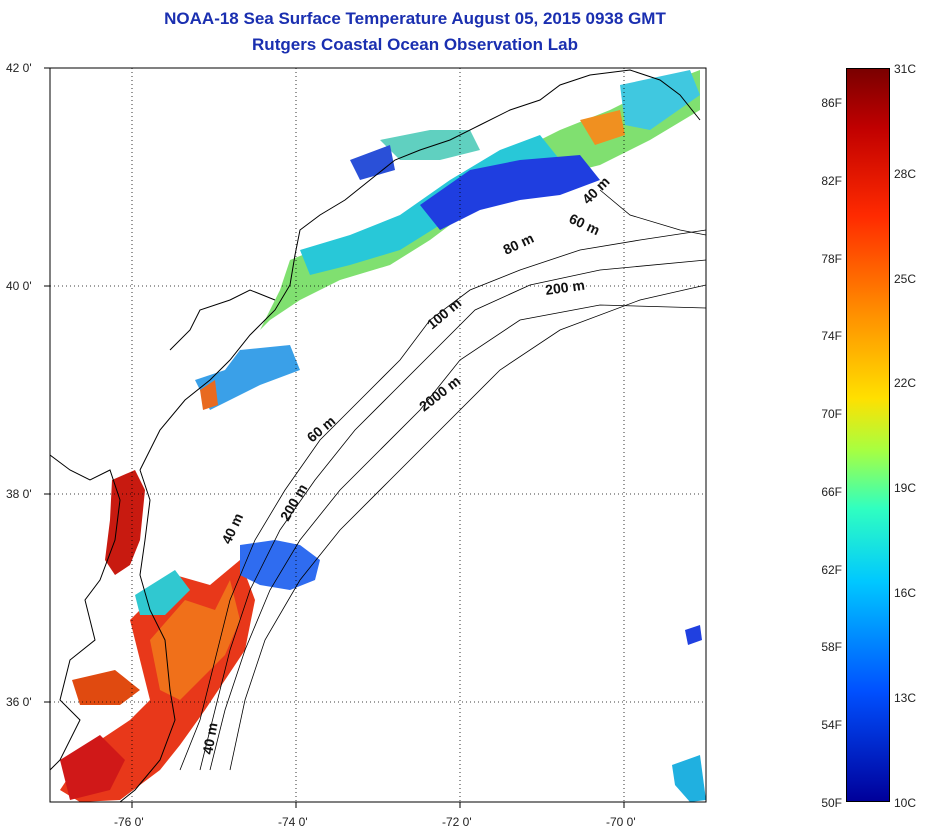 This screenshot has width=928, height=832. Describe the element at coordinates (831, 259) in the screenshot. I see `colorbar-f-label: 78F` at that location.